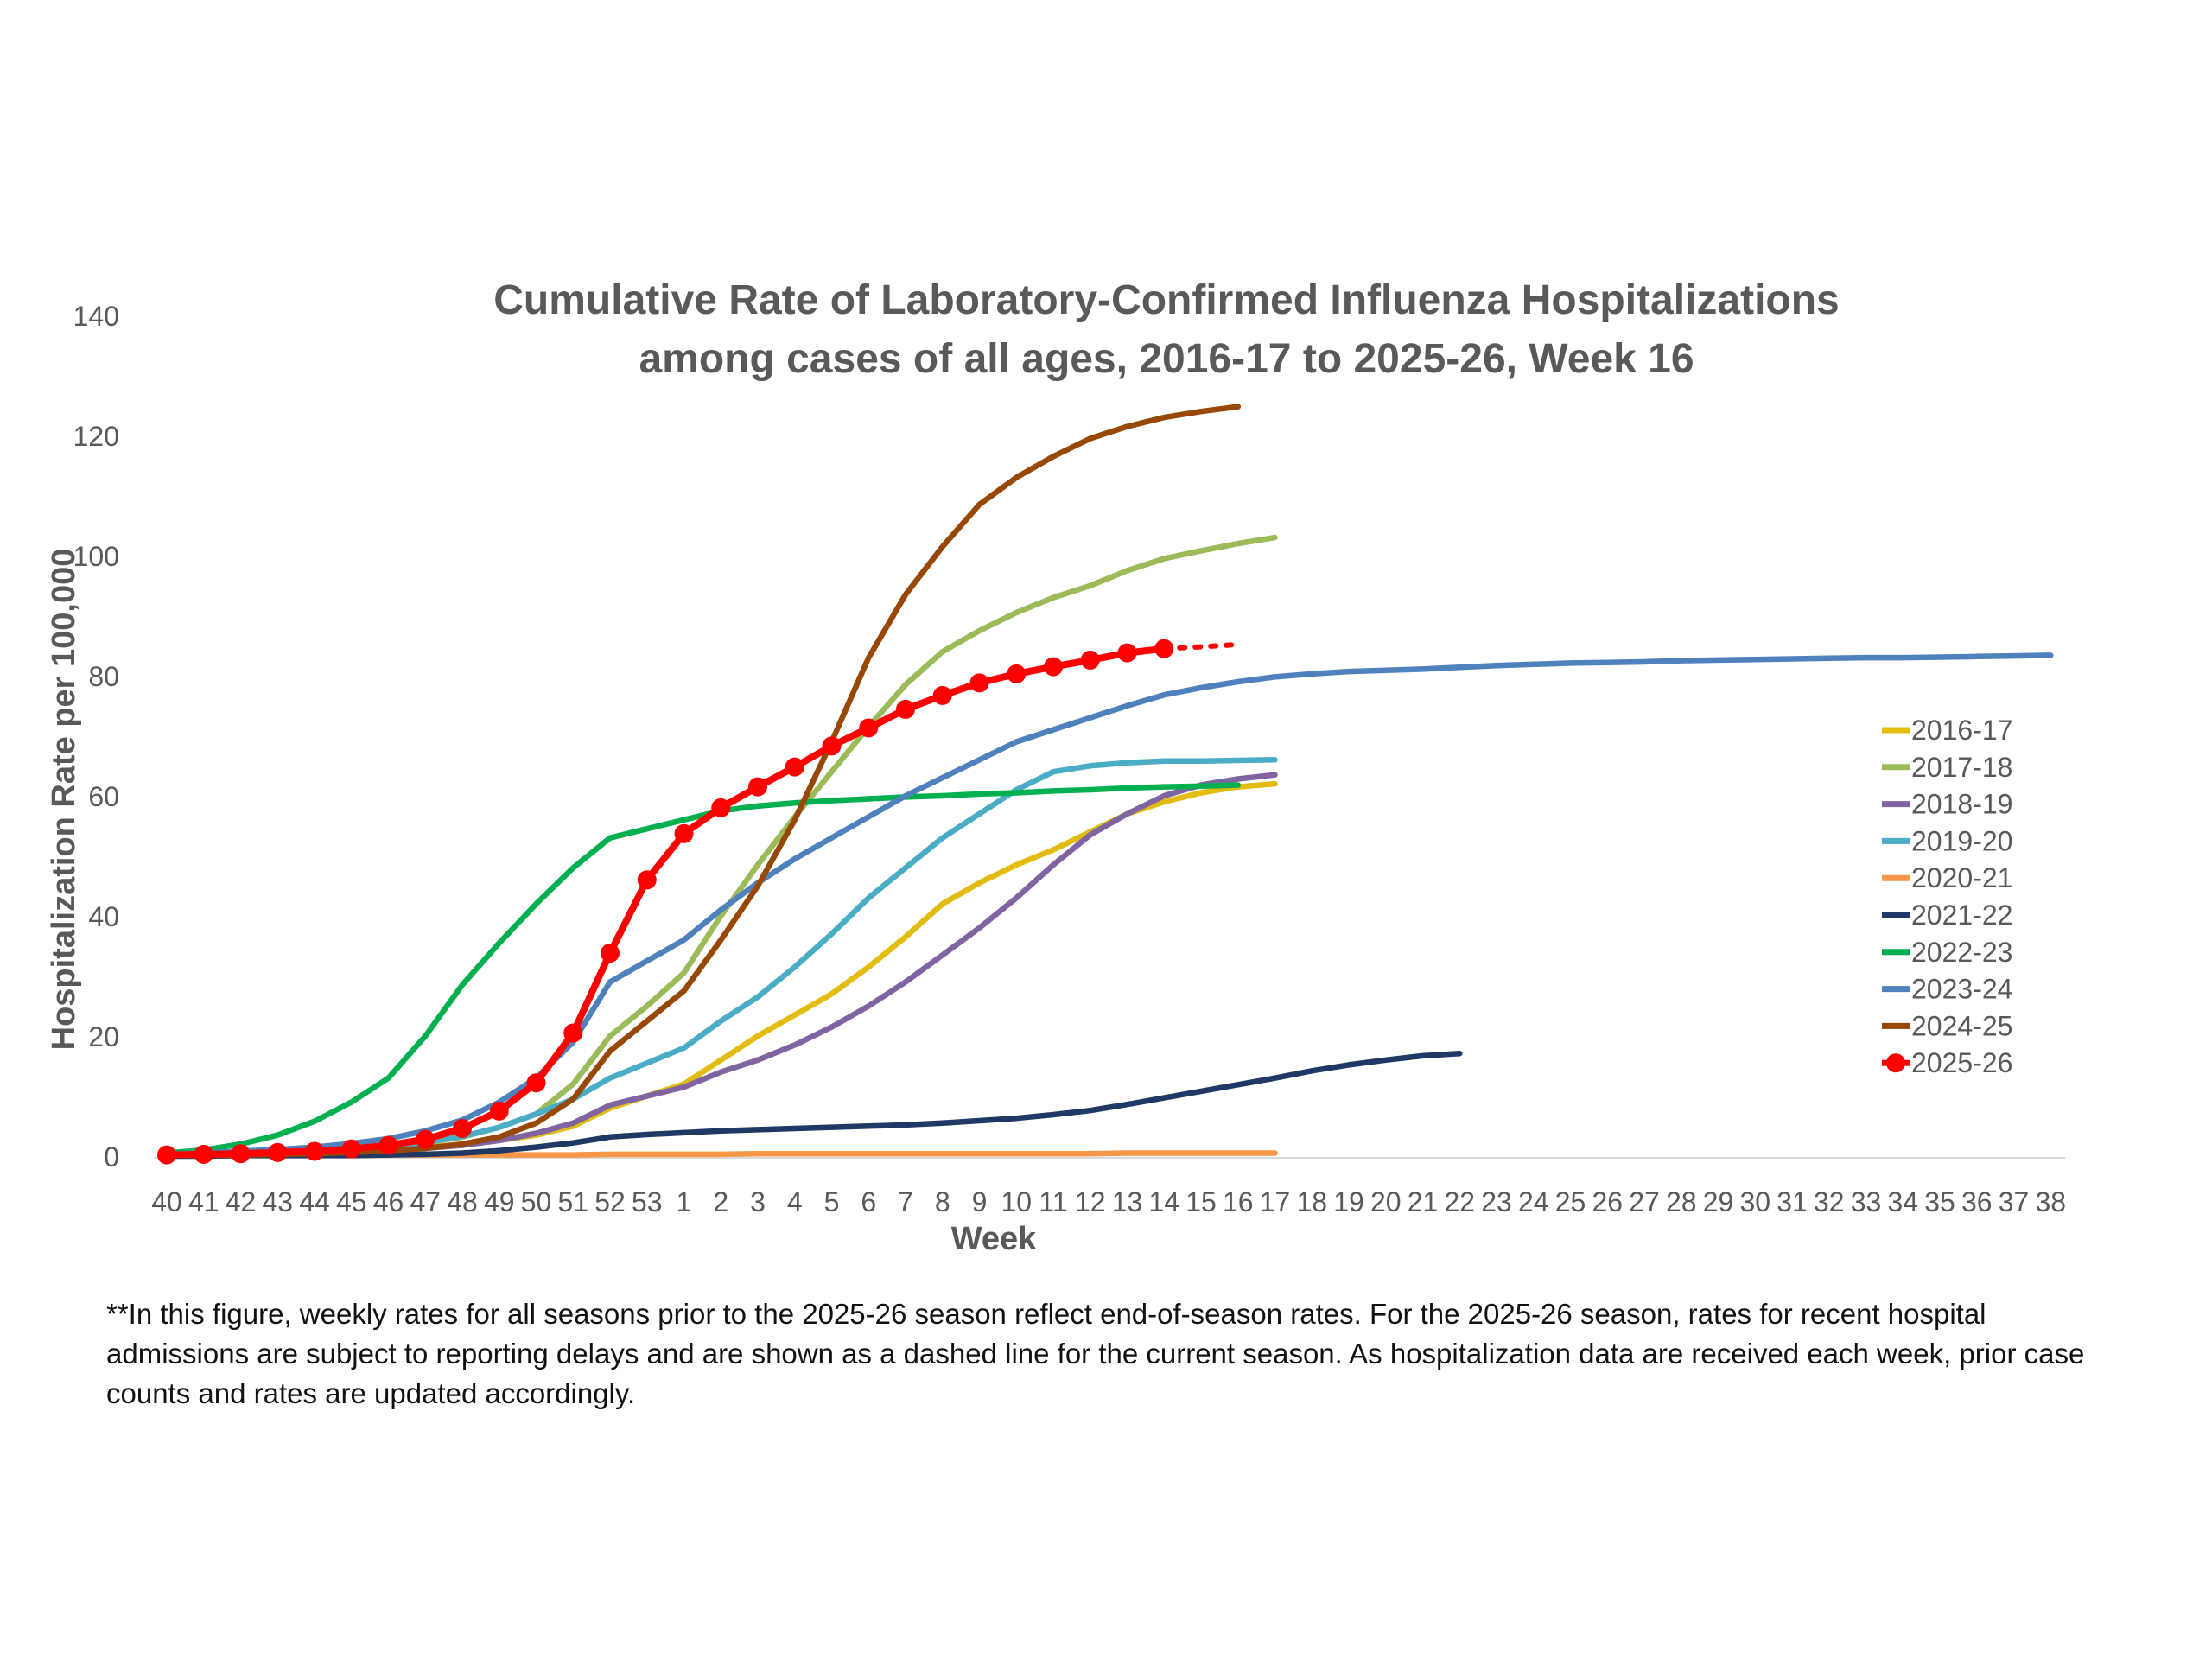 This screenshot has width=2212, height=1659. I want to click on legend-marker, so click(1895, 1063).